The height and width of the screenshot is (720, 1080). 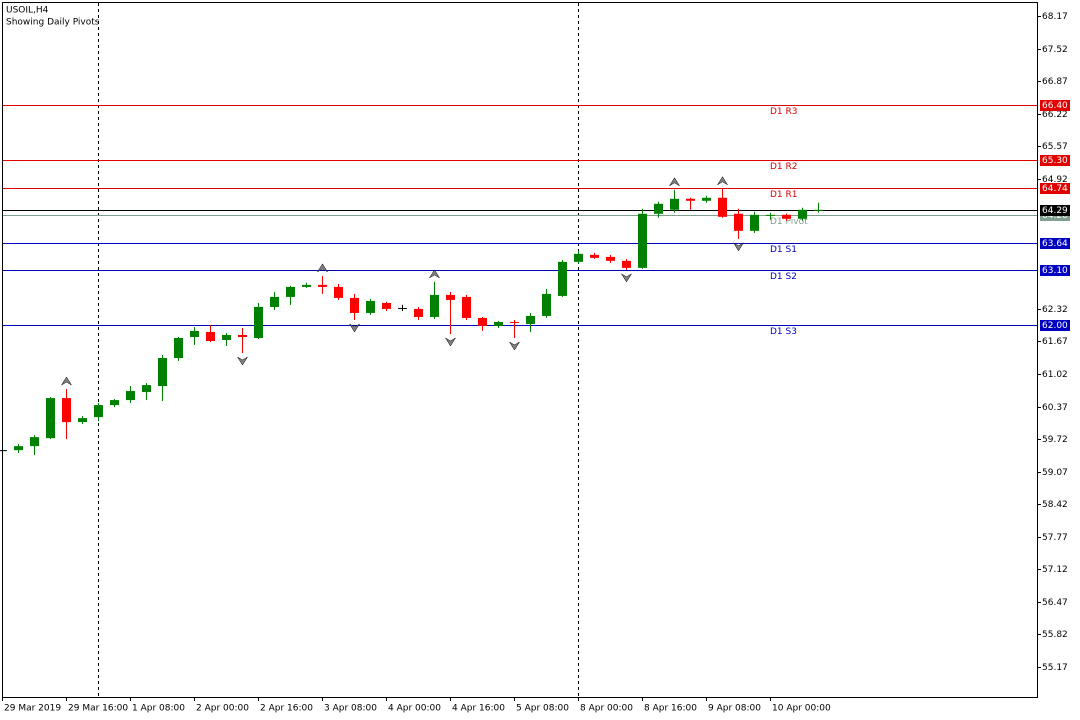 I want to click on y-tick-label: 55.82, so click(x=1055, y=635).